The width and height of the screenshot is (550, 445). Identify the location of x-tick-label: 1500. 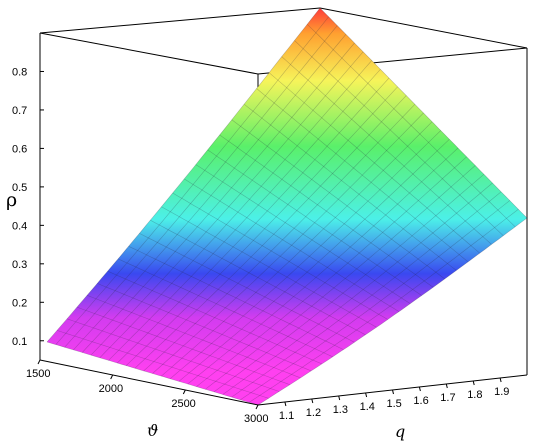
(38, 374).